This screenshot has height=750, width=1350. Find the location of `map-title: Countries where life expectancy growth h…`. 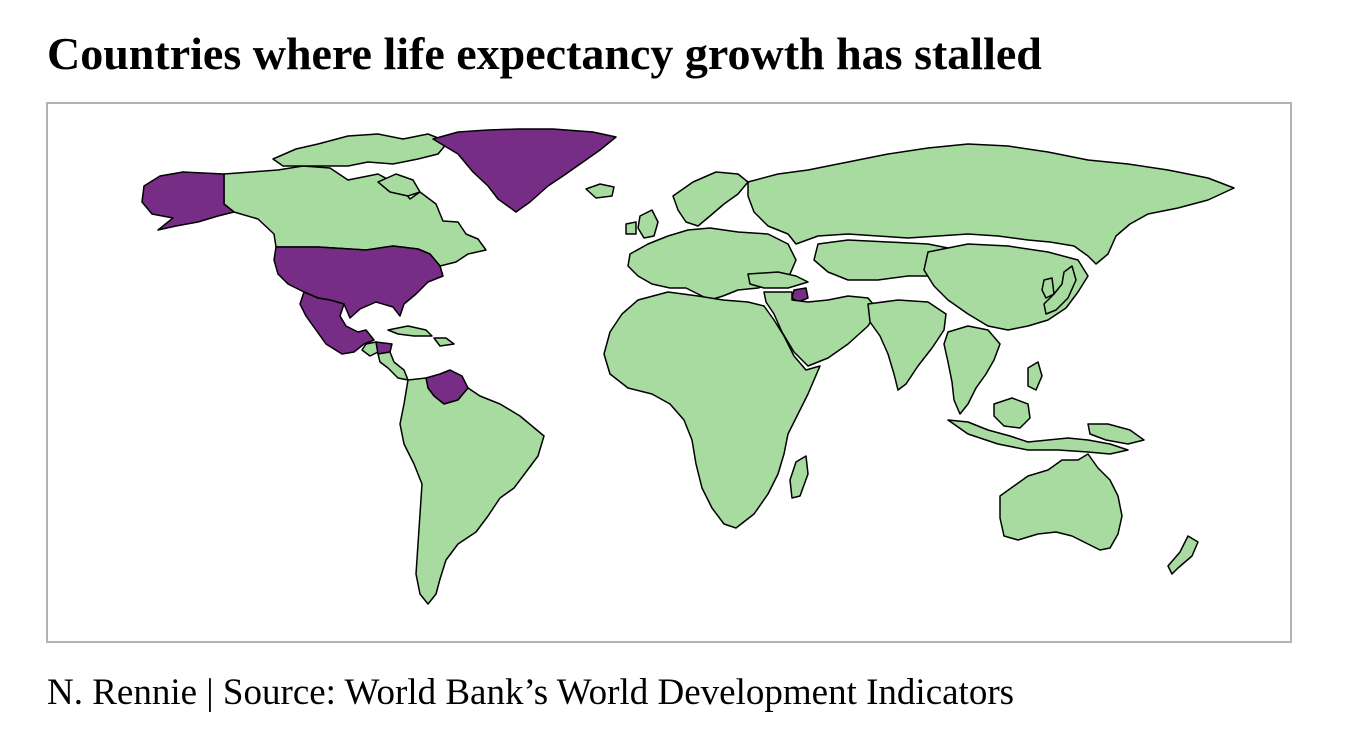

map-title: Countries where life expectancy growth h… is located at coordinates (544, 53).